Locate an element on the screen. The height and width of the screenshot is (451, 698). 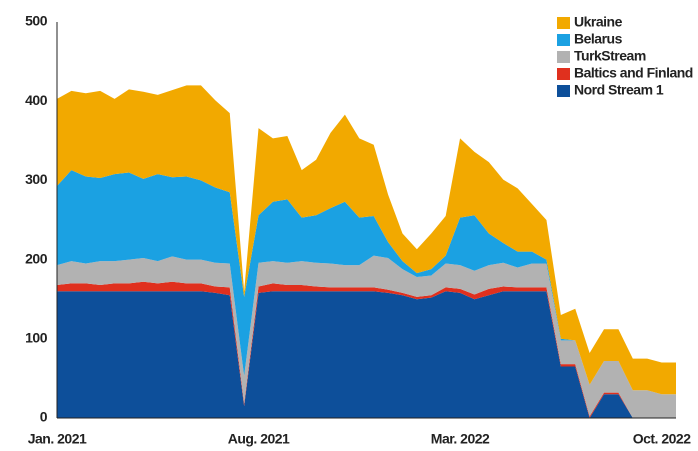
x-tick-label: Mar. 2022 is located at coordinates (460, 439).